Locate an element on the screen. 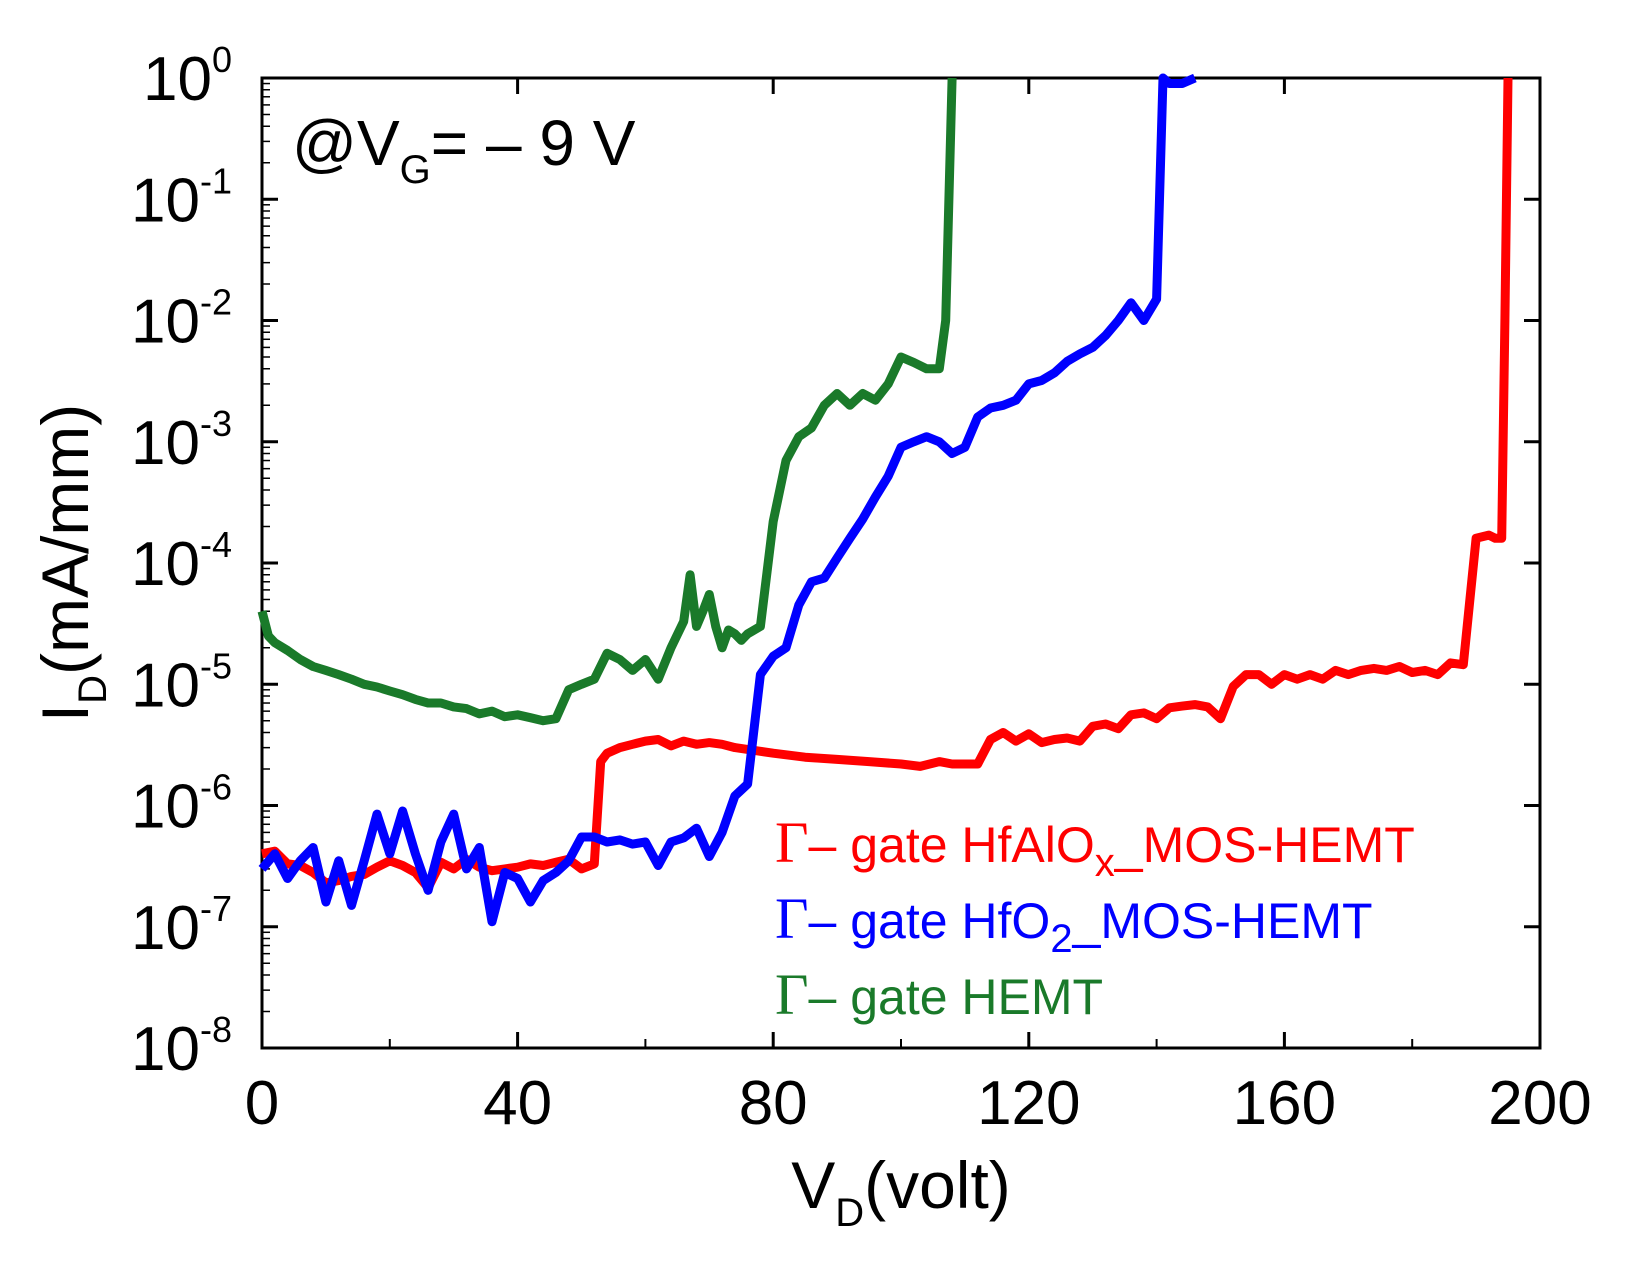 The width and height of the screenshot is (1636, 1268). y-tick-label: 10⁻⁸ is located at coordinates (181, 1046).